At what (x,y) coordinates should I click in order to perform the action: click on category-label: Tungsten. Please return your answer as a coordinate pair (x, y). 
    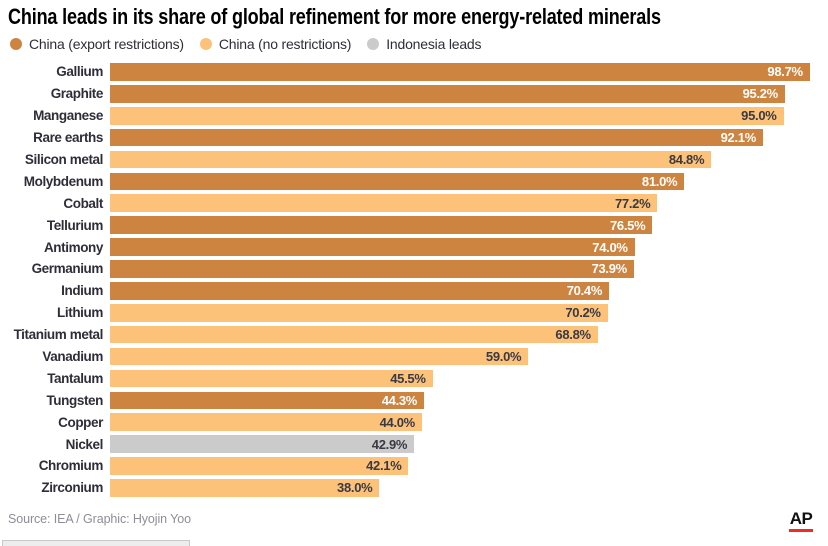
    Looking at the image, I should click on (74, 400).